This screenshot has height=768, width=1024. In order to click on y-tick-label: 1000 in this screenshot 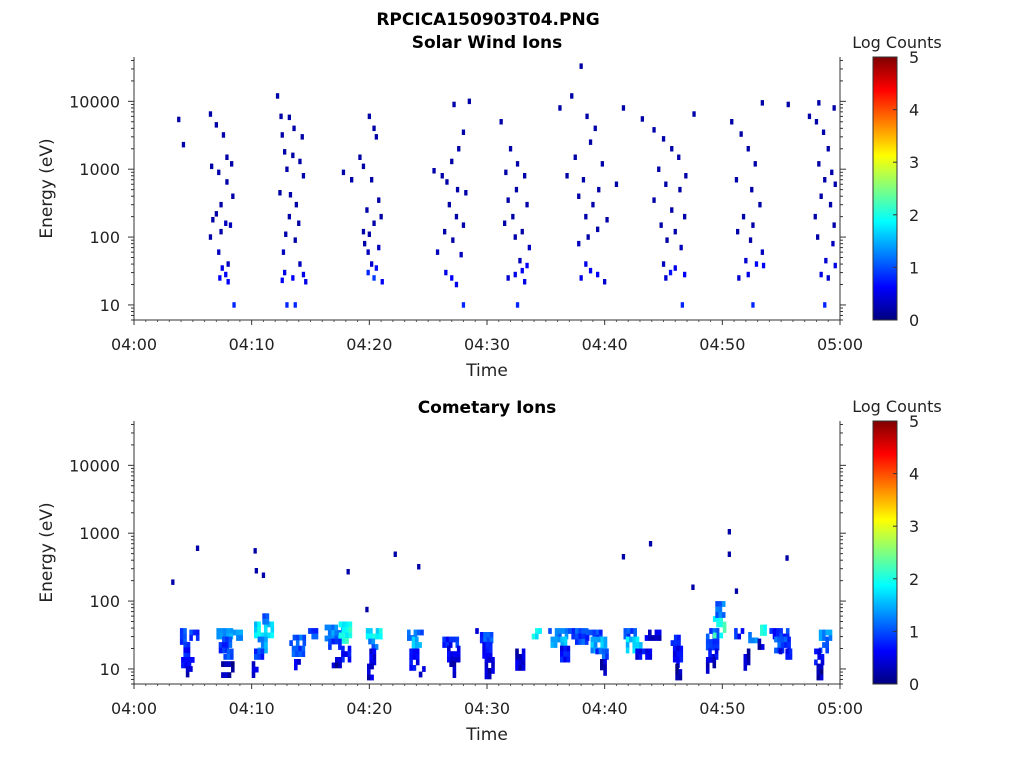, I will do `click(99, 533)`.